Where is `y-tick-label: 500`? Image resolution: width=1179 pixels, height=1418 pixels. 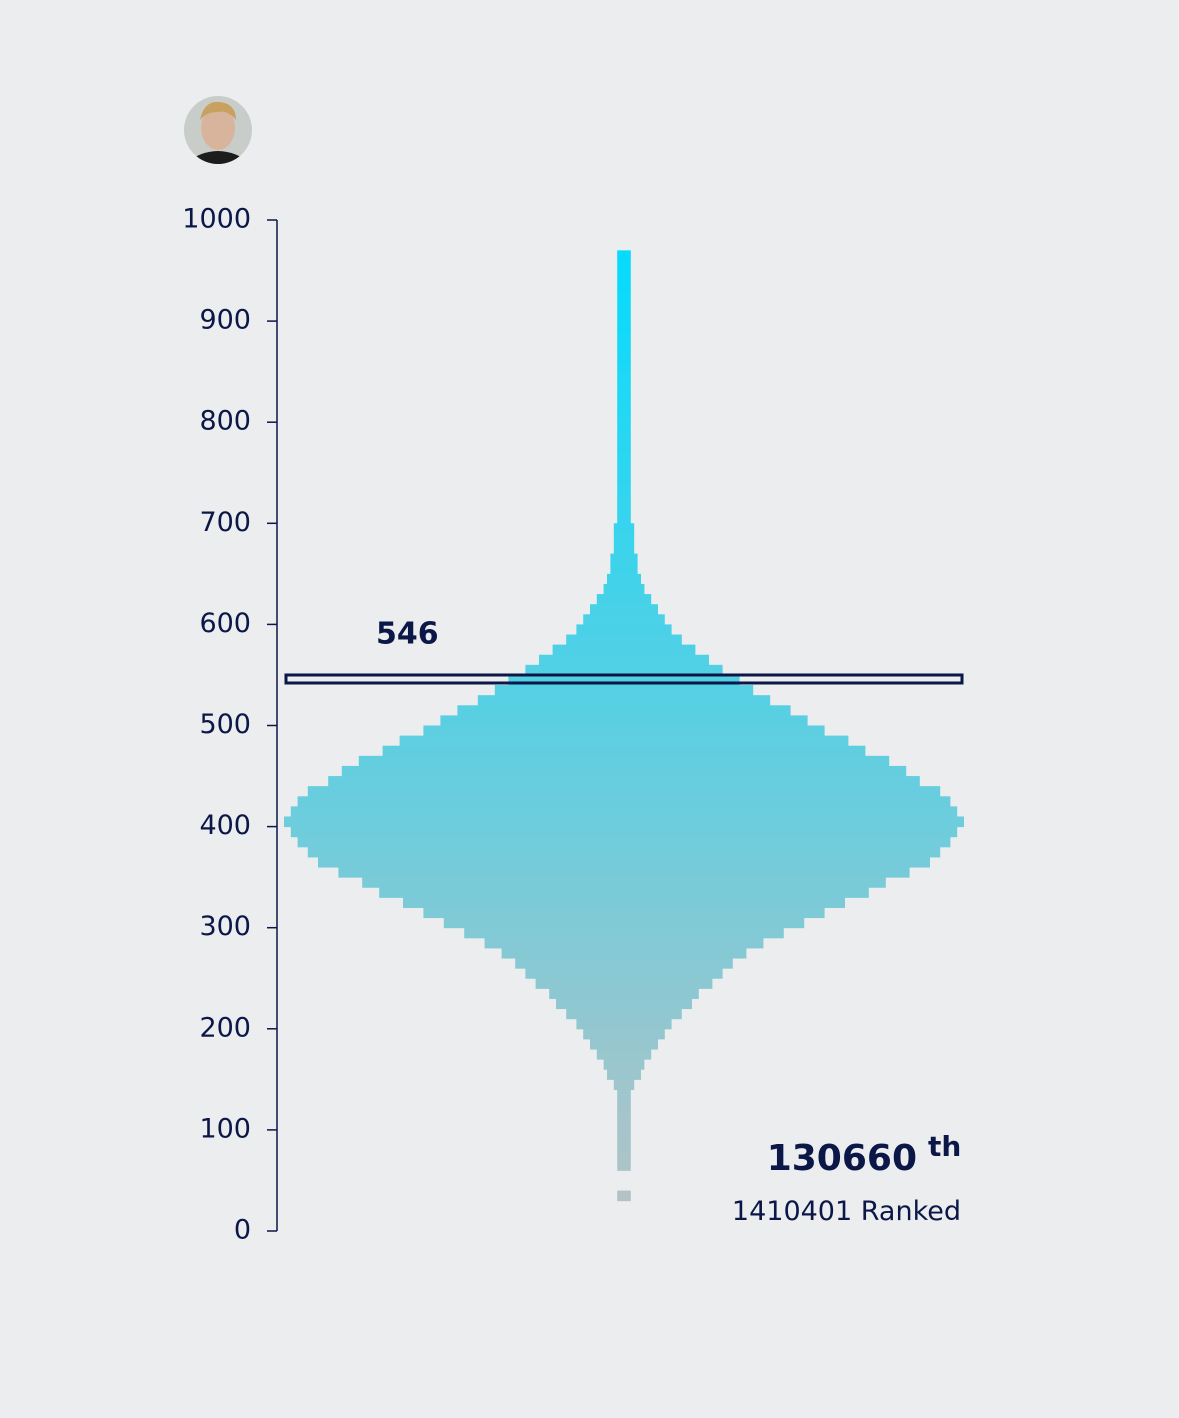 y-tick-label: 500 is located at coordinates (225, 724).